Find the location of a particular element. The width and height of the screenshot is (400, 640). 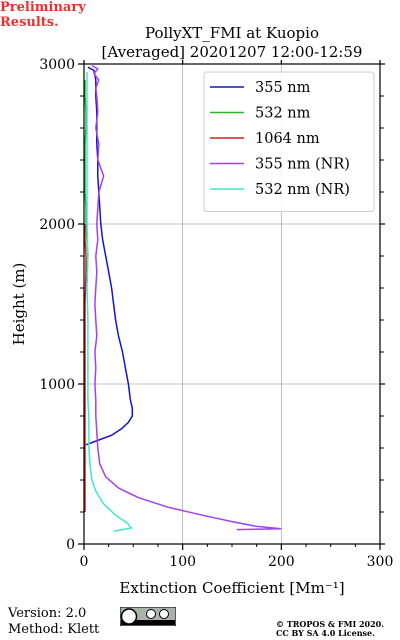

legend-label: 355 nm (NR) is located at coordinates (302, 165).